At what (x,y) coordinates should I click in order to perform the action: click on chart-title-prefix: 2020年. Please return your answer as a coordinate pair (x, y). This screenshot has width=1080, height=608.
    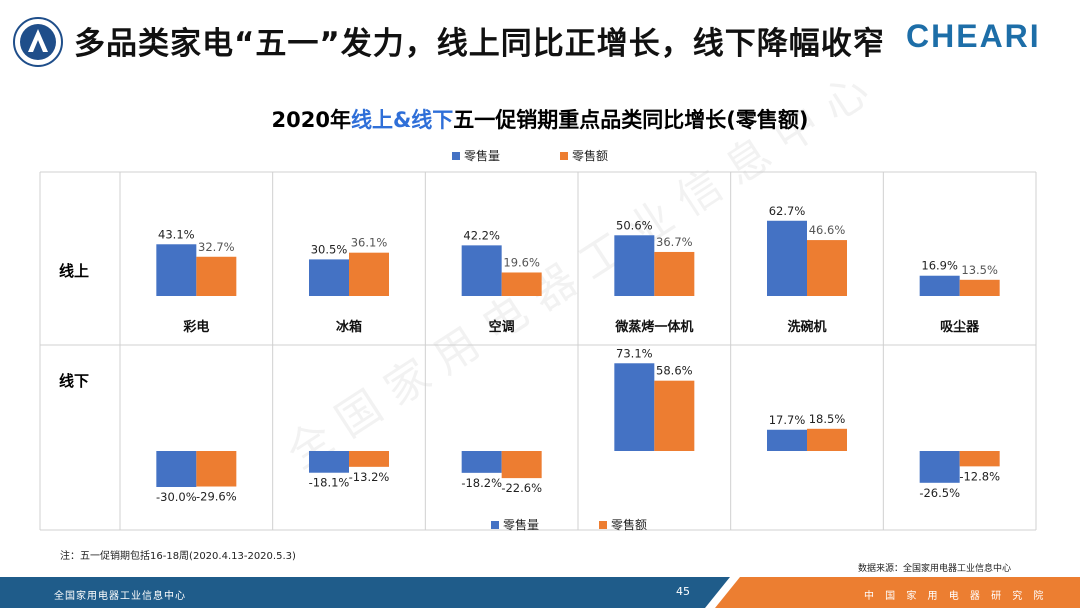
    Looking at the image, I should click on (311, 120).